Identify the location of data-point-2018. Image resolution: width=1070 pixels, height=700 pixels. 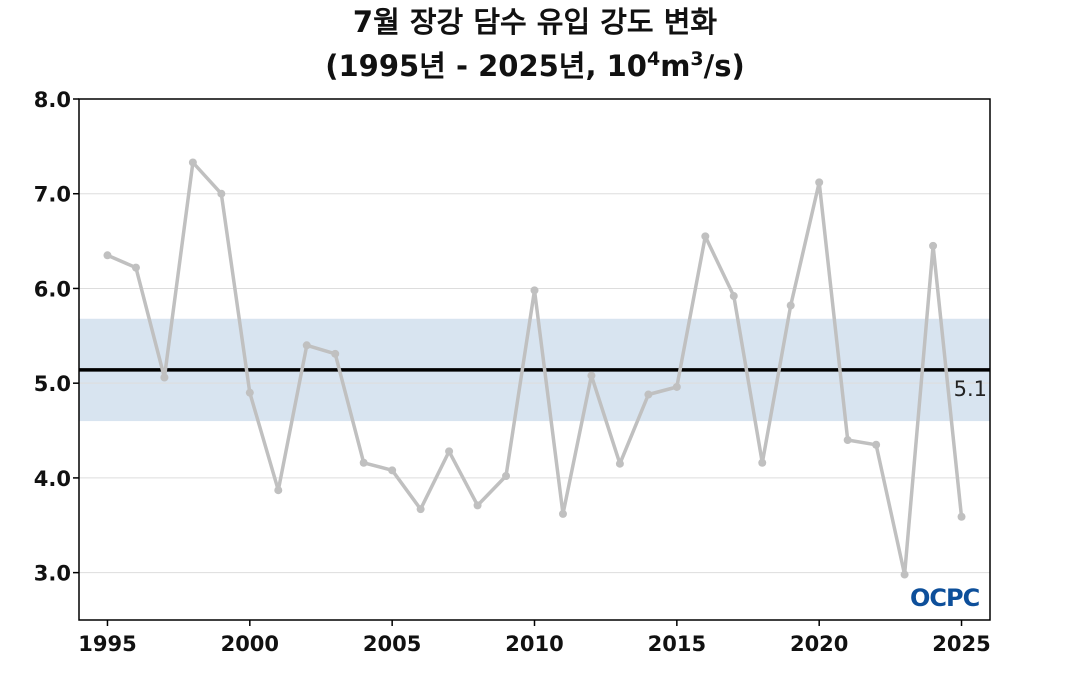
(762, 462).